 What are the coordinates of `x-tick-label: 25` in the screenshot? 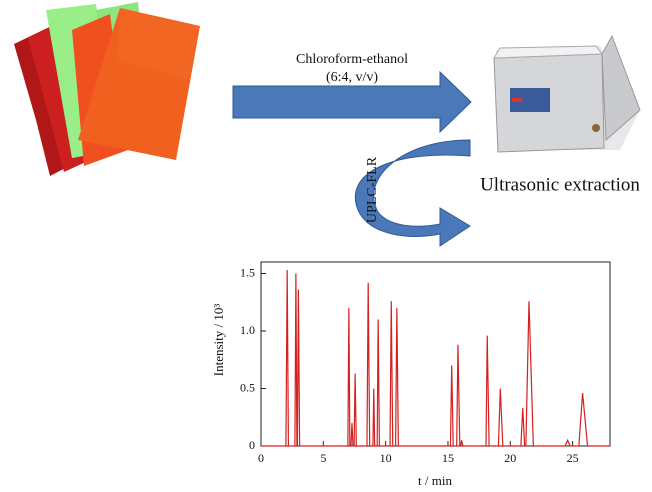 It's located at (573, 458).